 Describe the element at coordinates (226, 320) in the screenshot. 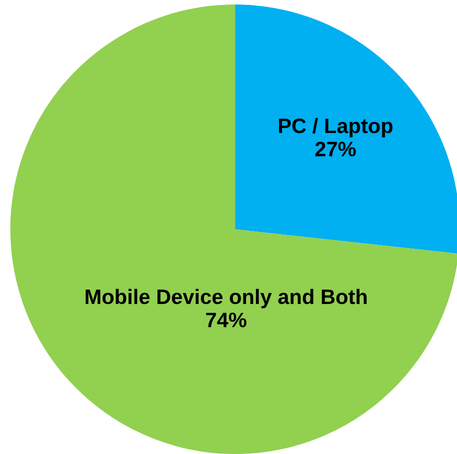

I see `data-label: 74%` at that location.